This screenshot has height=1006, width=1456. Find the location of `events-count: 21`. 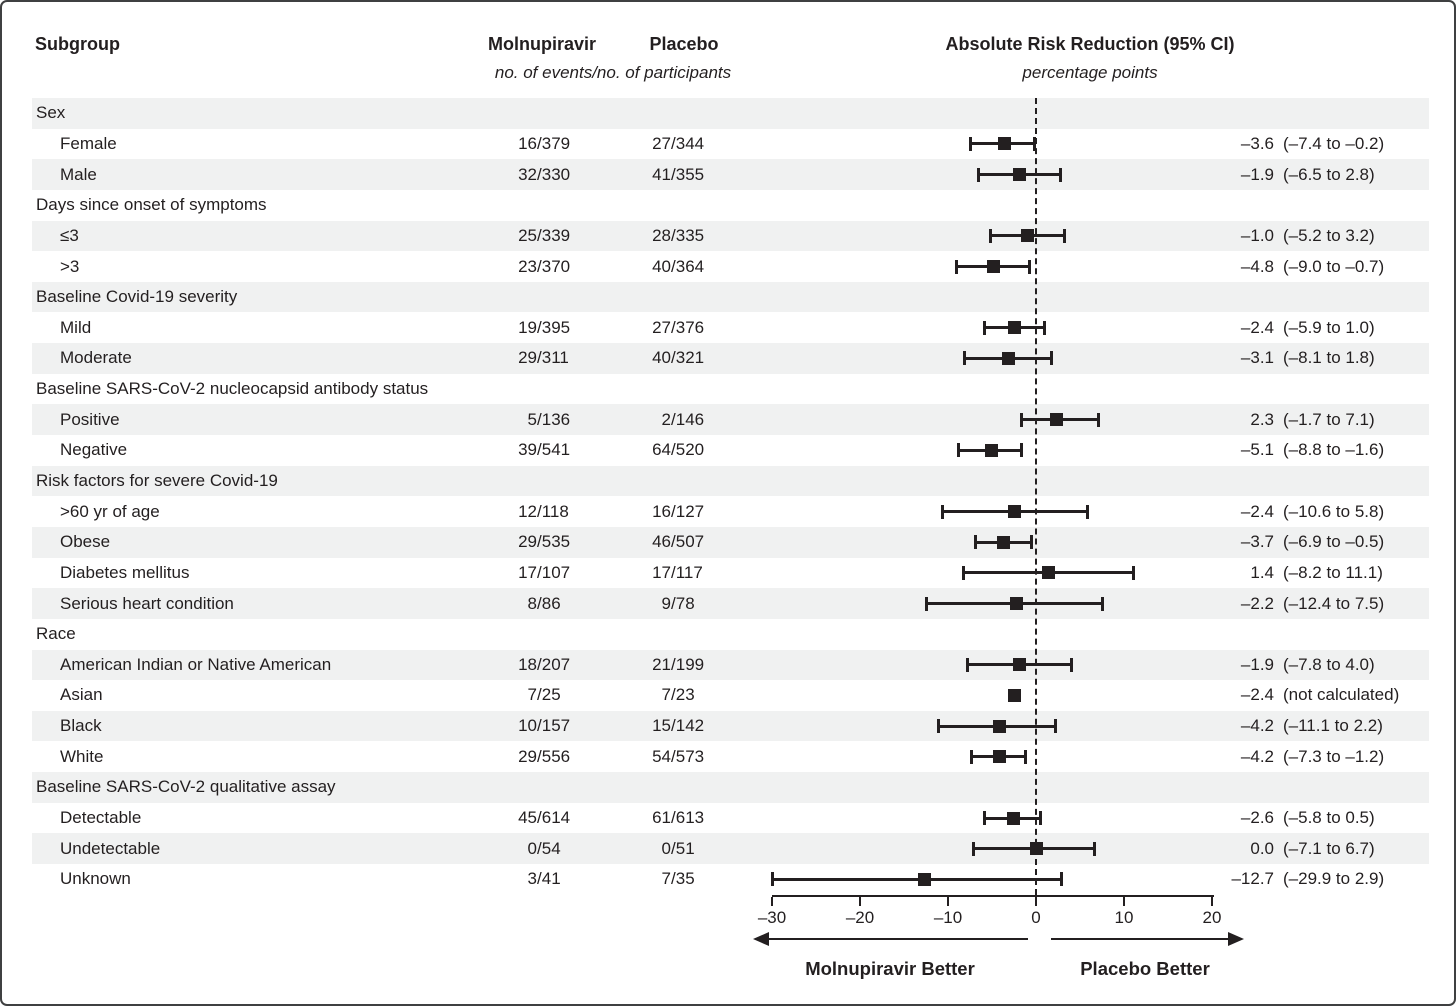

events-count: 21 is located at coordinates (661, 664).